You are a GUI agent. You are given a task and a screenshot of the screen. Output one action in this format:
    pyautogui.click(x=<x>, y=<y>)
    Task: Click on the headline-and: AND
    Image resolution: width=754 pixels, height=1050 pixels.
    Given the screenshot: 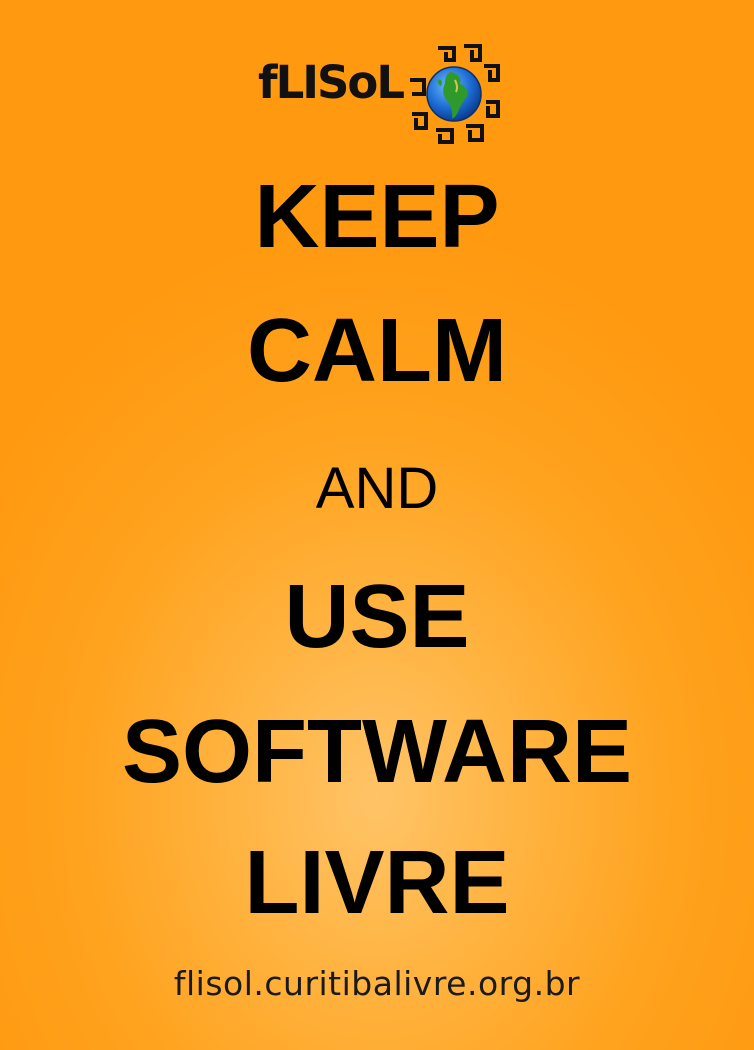 What is the action you would take?
    pyautogui.click(x=377, y=488)
    